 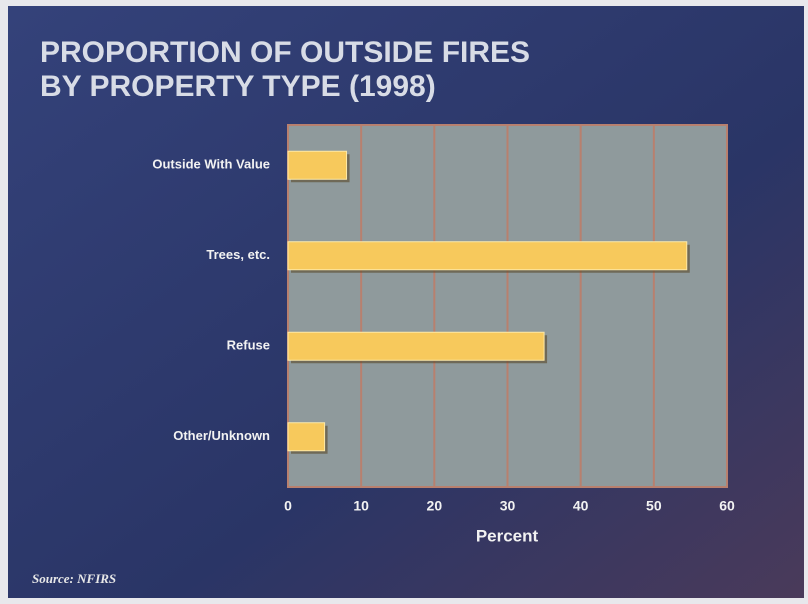 What do you see at coordinates (211, 164) in the screenshot?
I see `y-tick-label: Outside With Value` at bounding box center [211, 164].